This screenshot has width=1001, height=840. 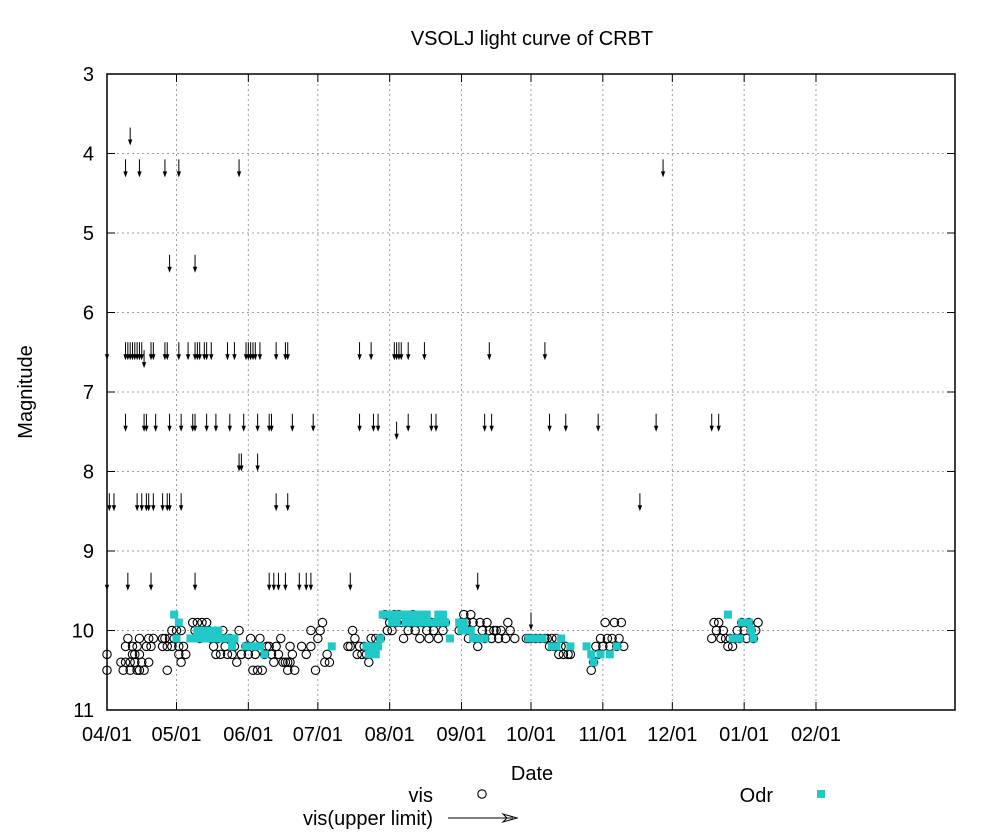 I want to click on y-tick-label: 10, so click(x=83, y=632).